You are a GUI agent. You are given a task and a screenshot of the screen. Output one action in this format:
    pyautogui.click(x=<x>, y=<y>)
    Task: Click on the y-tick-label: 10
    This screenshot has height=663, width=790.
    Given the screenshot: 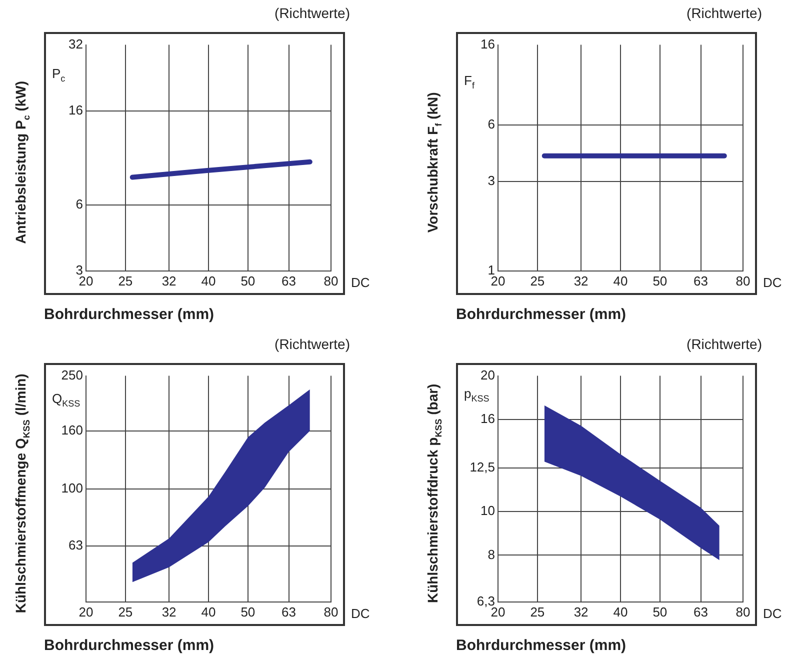 What is the action you would take?
    pyautogui.click(x=487, y=510)
    